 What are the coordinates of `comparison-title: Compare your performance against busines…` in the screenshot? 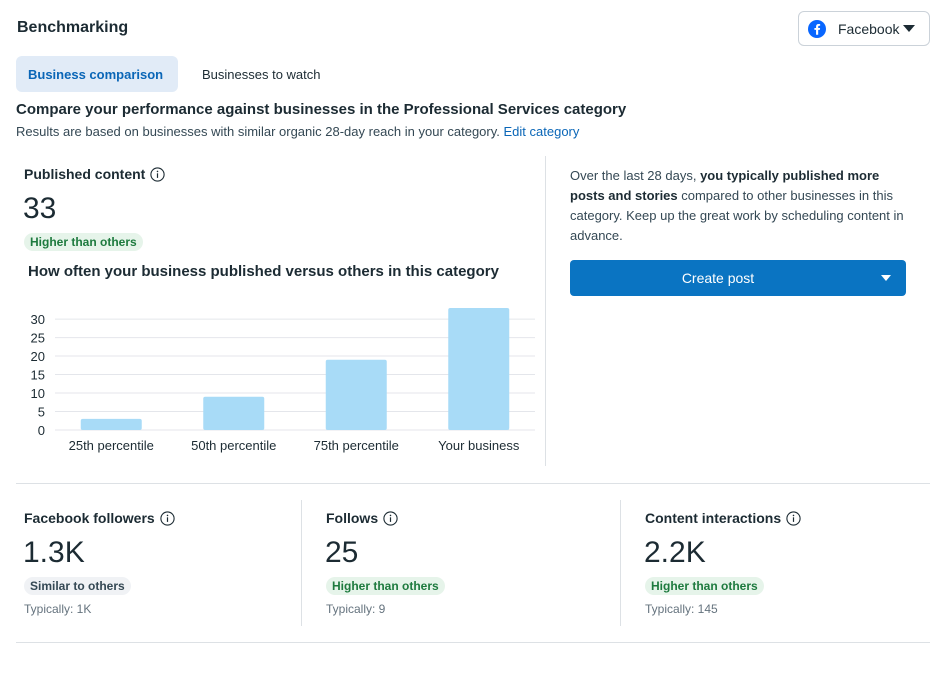 It's located at (321, 109).